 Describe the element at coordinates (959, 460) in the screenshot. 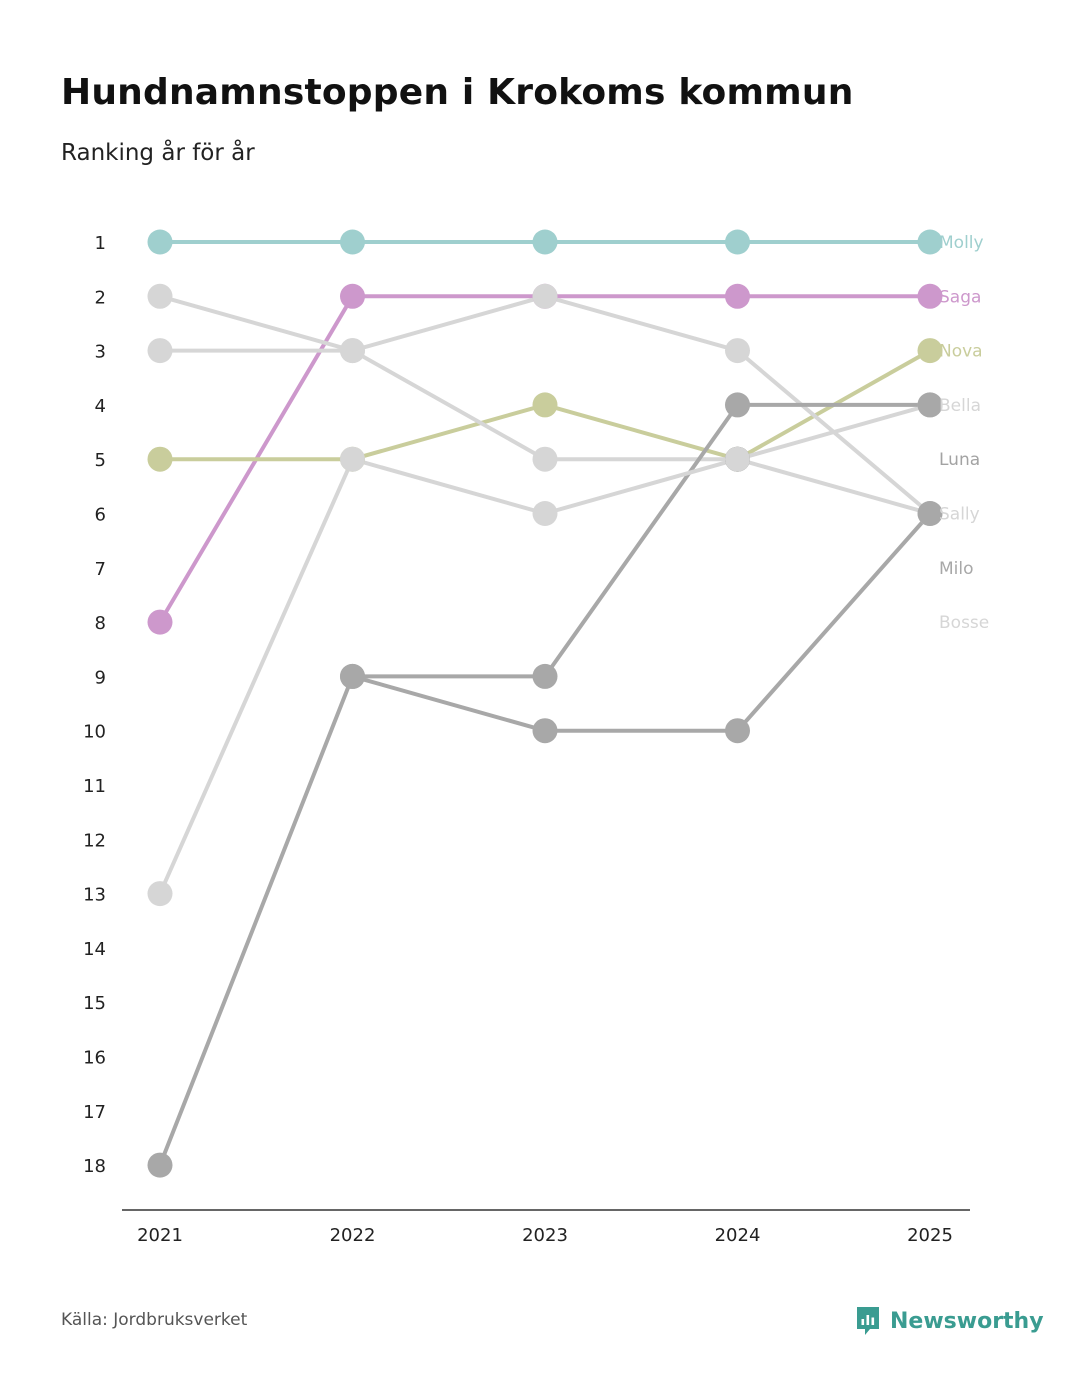

I see `end-label-luna: Luna` at that location.